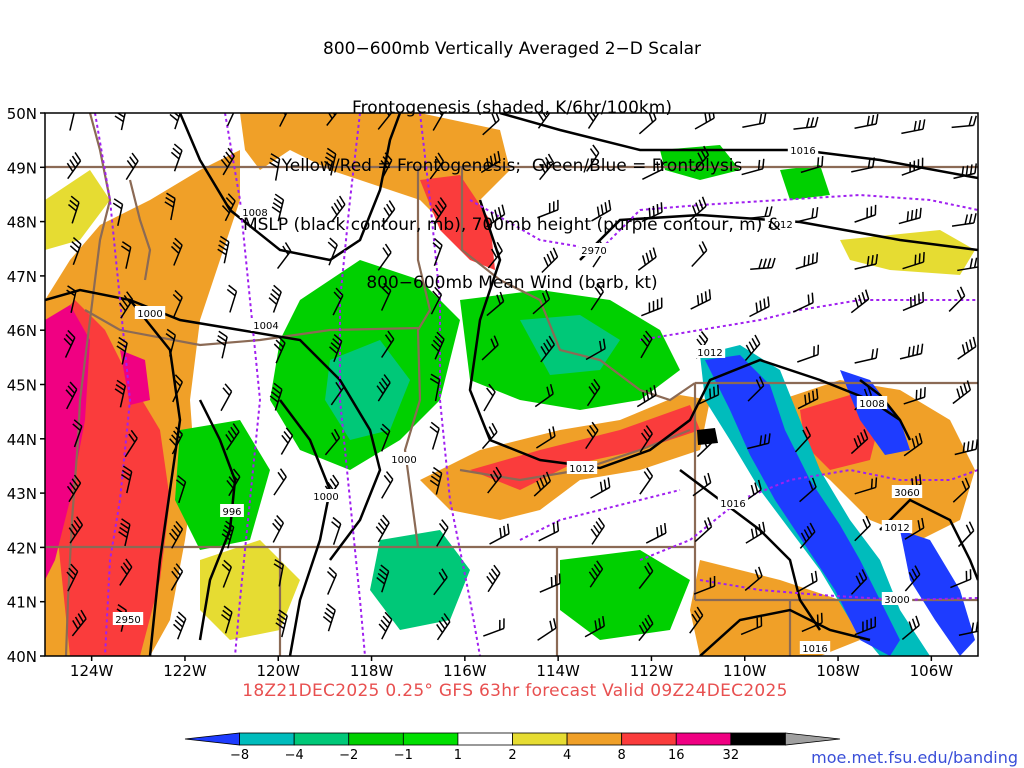 This screenshot has width=1024, height=768. Describe the element at coordinates (22, 657) in the screenshot. I see `lat-tick-label: 40N` at that location.